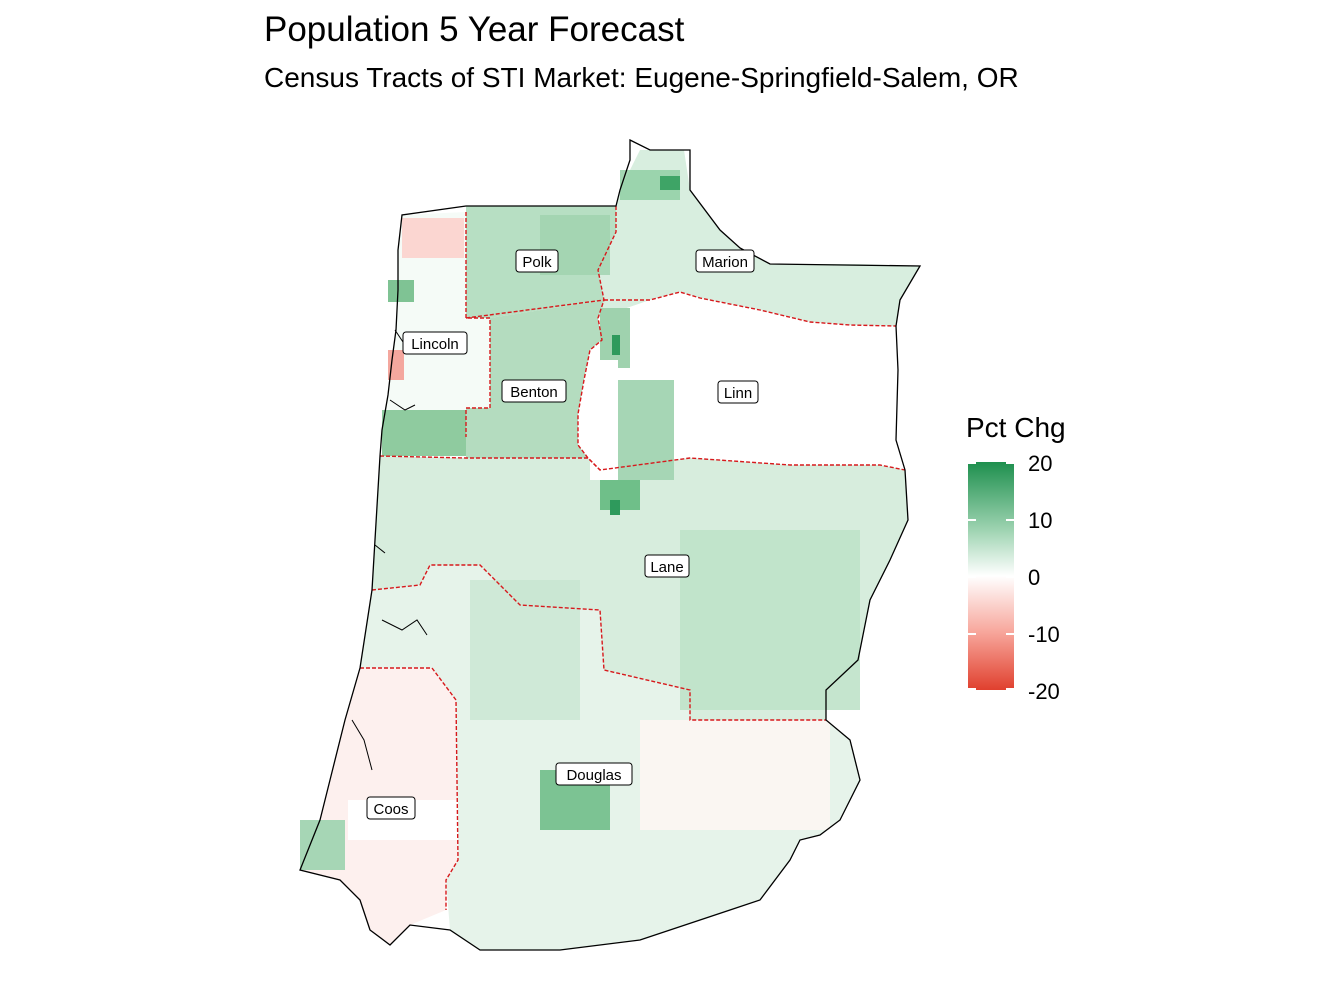 The image size is (1344, 1008). I want to click on label-marion-text: Marion, so click(725, 262).